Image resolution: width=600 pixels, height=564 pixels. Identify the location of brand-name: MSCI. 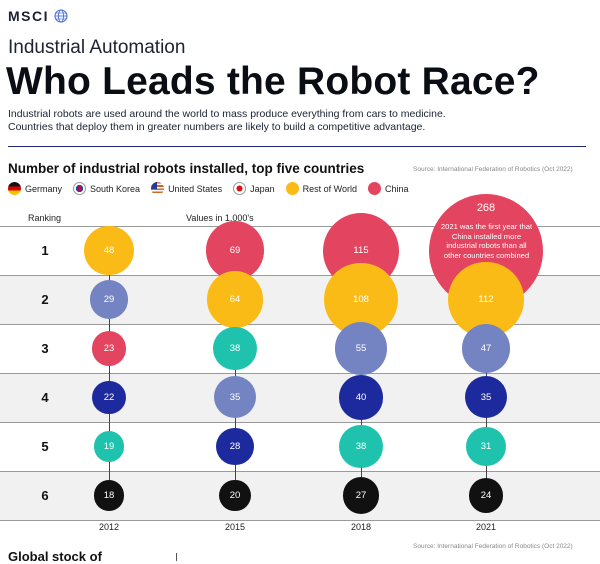
(28, 16).